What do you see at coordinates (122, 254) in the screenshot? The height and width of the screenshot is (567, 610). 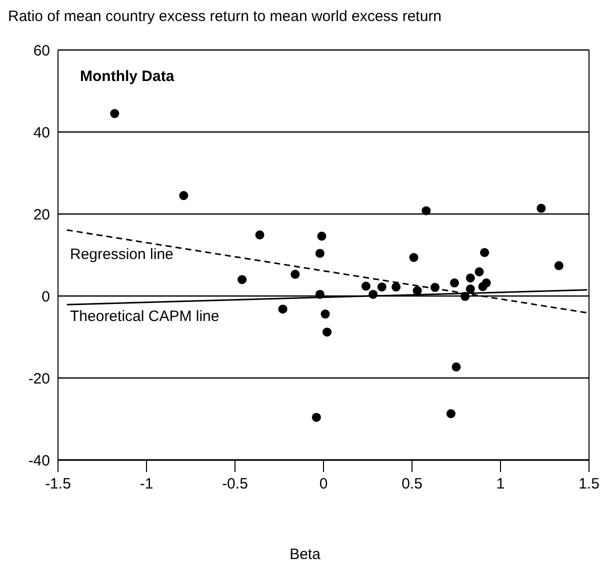 I see `annotation: Regression line` at bounding box center [122, 254].